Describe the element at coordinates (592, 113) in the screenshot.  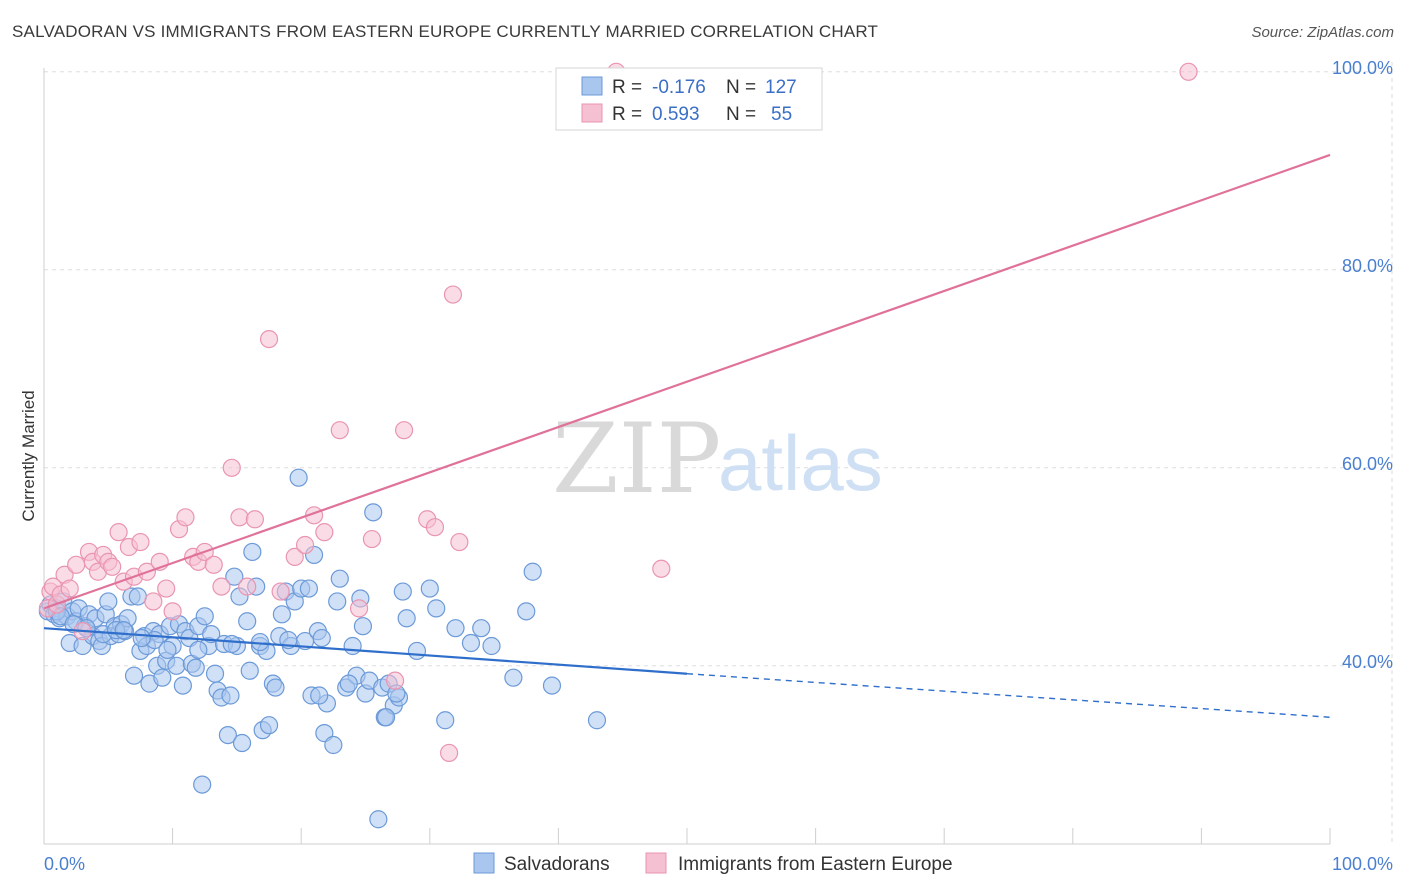
I see `legend-swatch-pink` at that location.